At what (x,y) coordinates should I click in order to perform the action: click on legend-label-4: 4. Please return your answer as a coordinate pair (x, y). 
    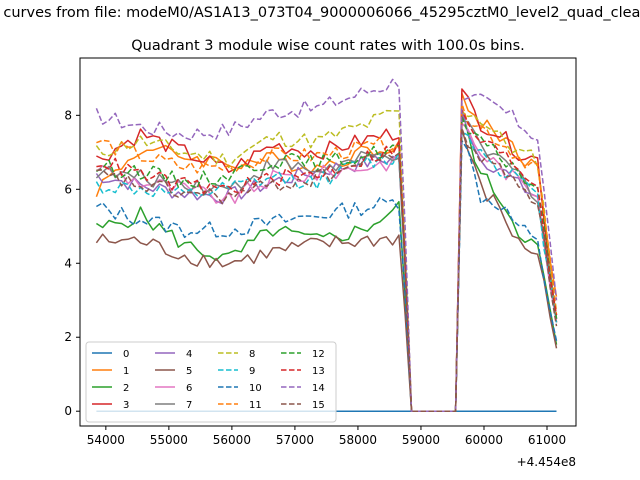
    Looking at the image, I should click on (189, 354).